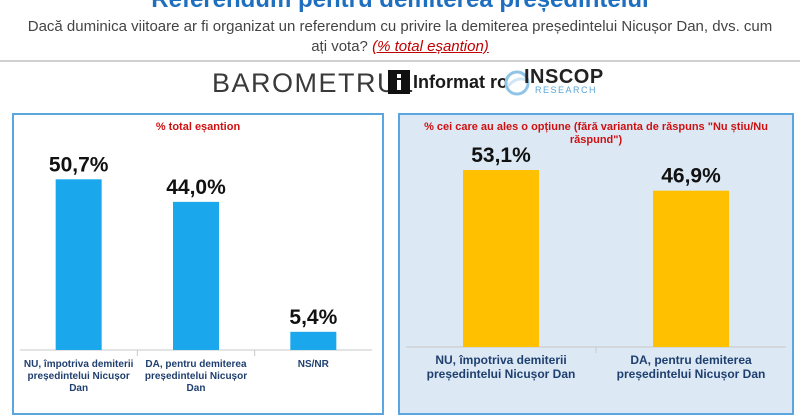  Describe the element at coordinates (501, 155) in the screenshot. I see `data-label: 53,1%` at that location.